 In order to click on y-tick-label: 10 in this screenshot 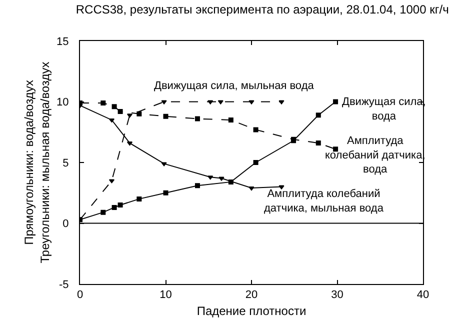, I will do `click(62, 102)`.